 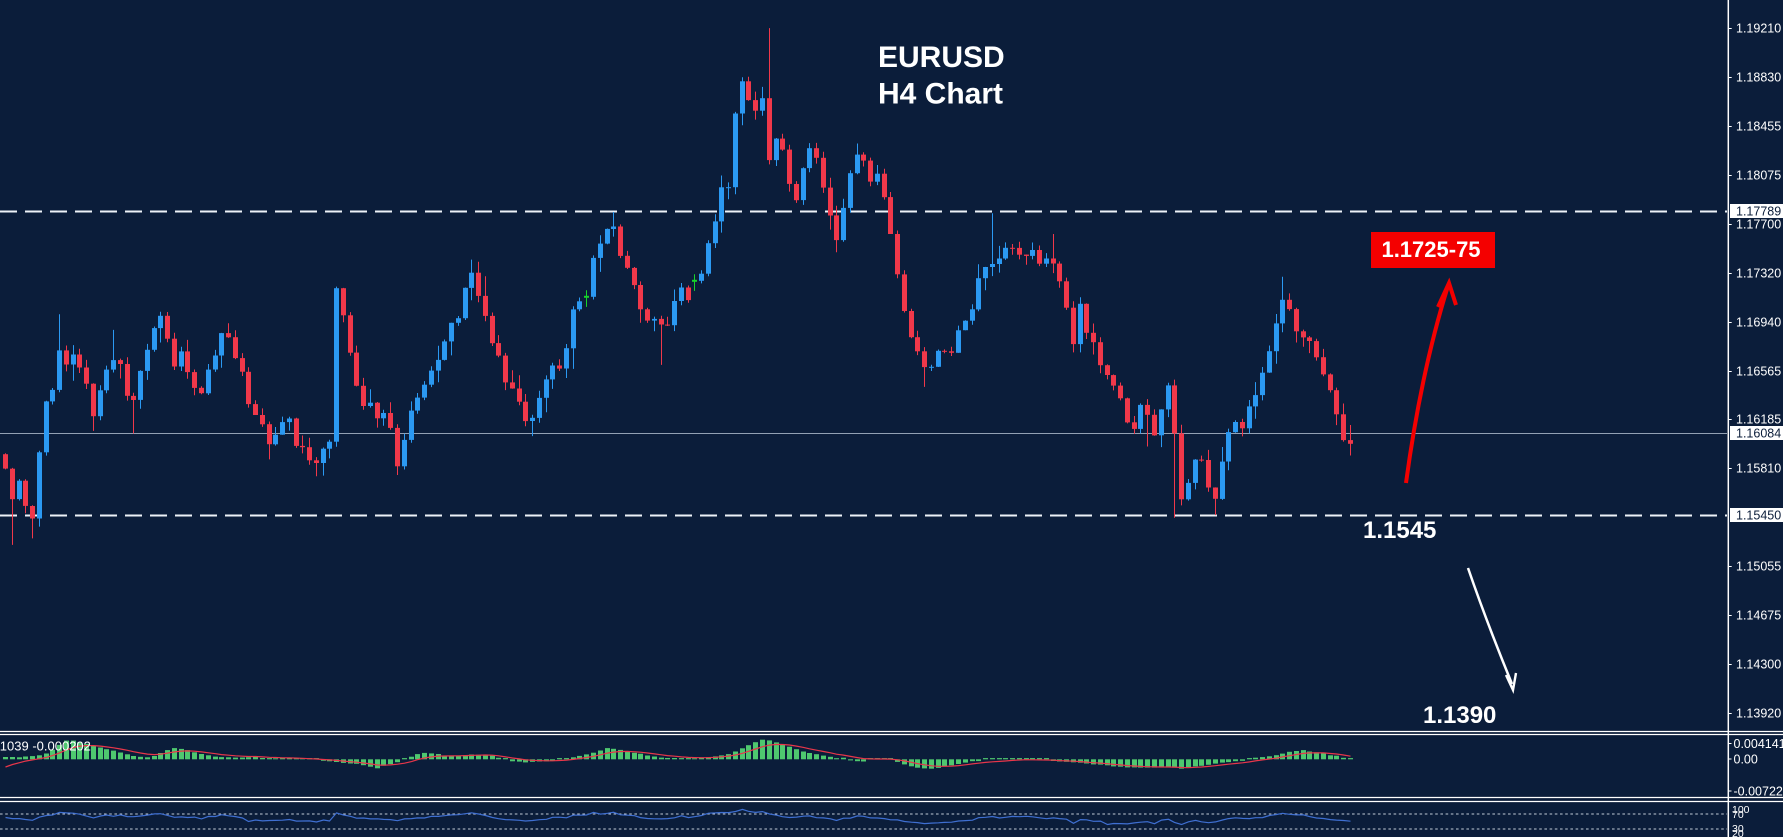 I want to click on svg-text: 1.1725-75, so click(x=1430, y=249).